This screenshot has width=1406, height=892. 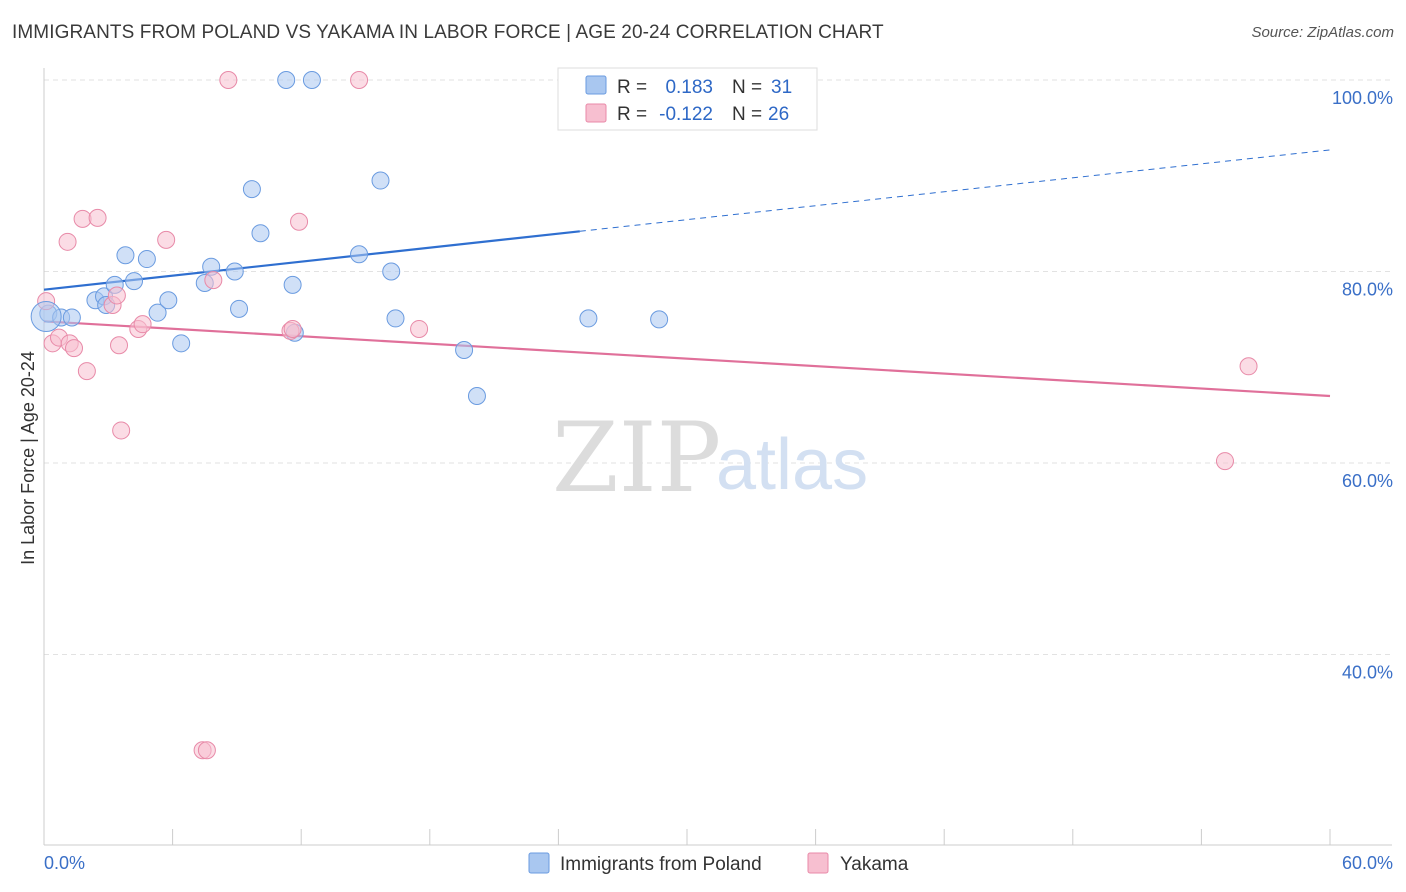 I want to click on trend-line-poland-extension, so click(x=955, y=190).